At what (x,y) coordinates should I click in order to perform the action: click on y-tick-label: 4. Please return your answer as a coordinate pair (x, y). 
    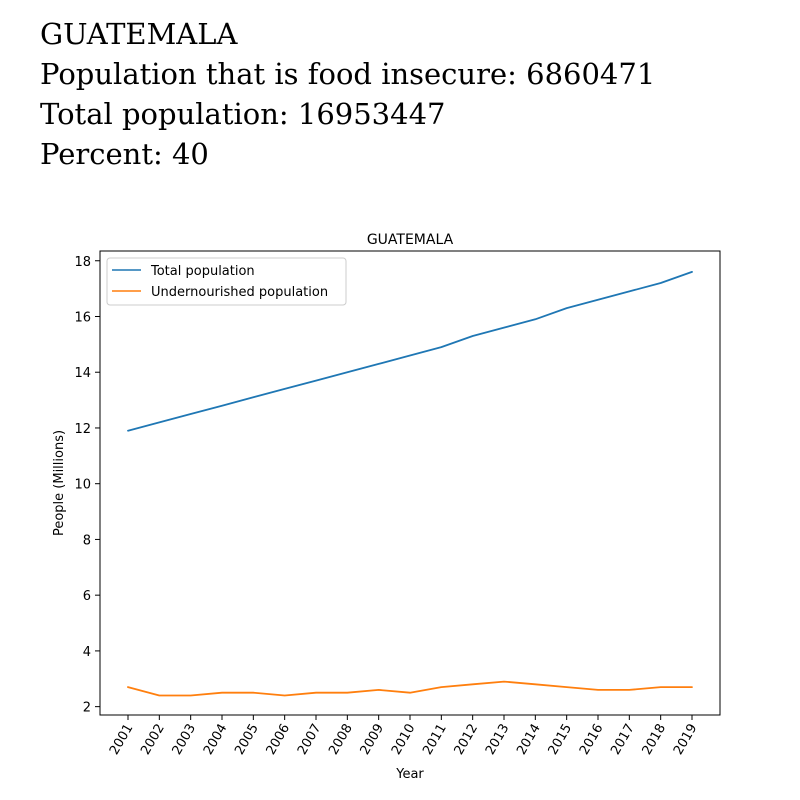
    Looking at the image, I should click on (87, 652).